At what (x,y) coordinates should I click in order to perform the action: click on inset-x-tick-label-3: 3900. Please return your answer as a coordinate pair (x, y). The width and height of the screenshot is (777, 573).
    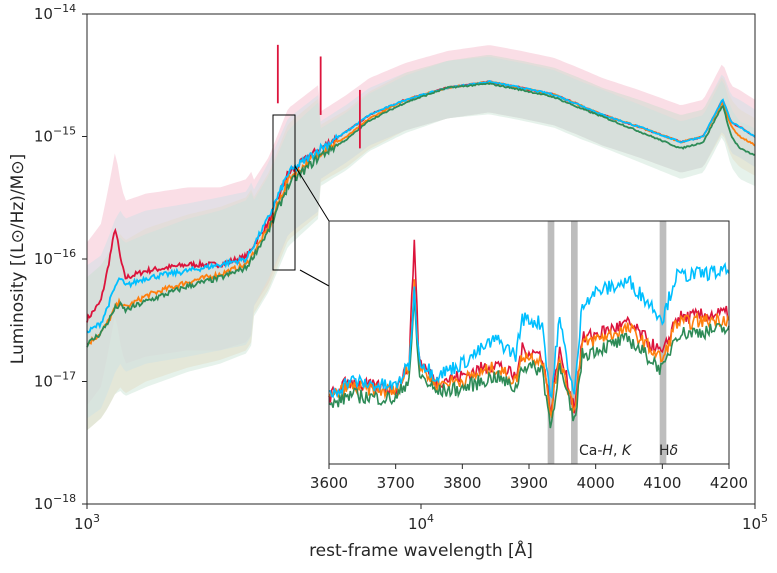
    Looking at the image, I should click on (529, 483).